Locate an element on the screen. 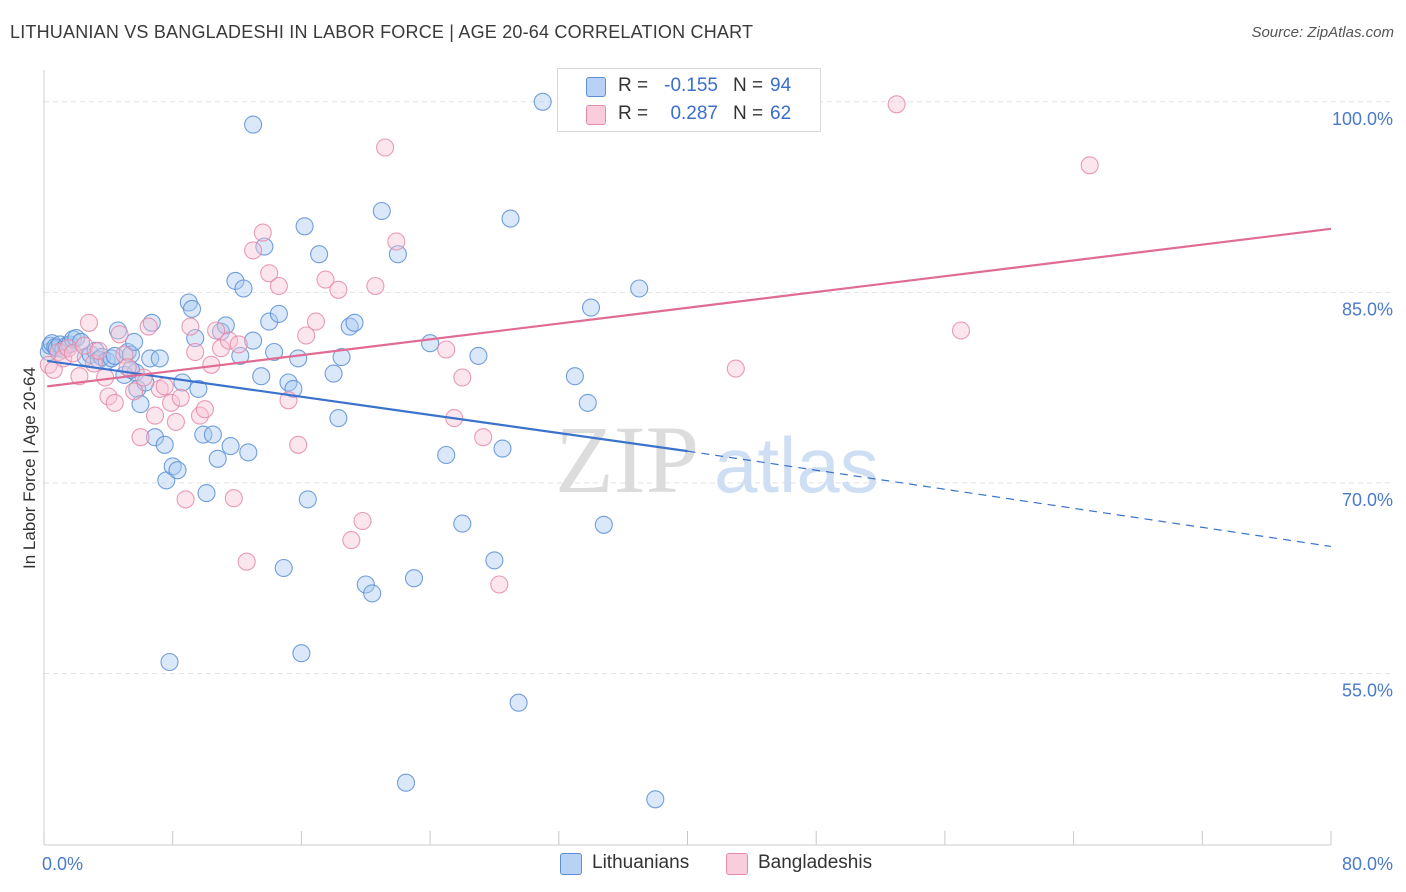 This screenshot has width=1406, height=892. legend-r-value: -0.155 is located at coordinates (691, 85).